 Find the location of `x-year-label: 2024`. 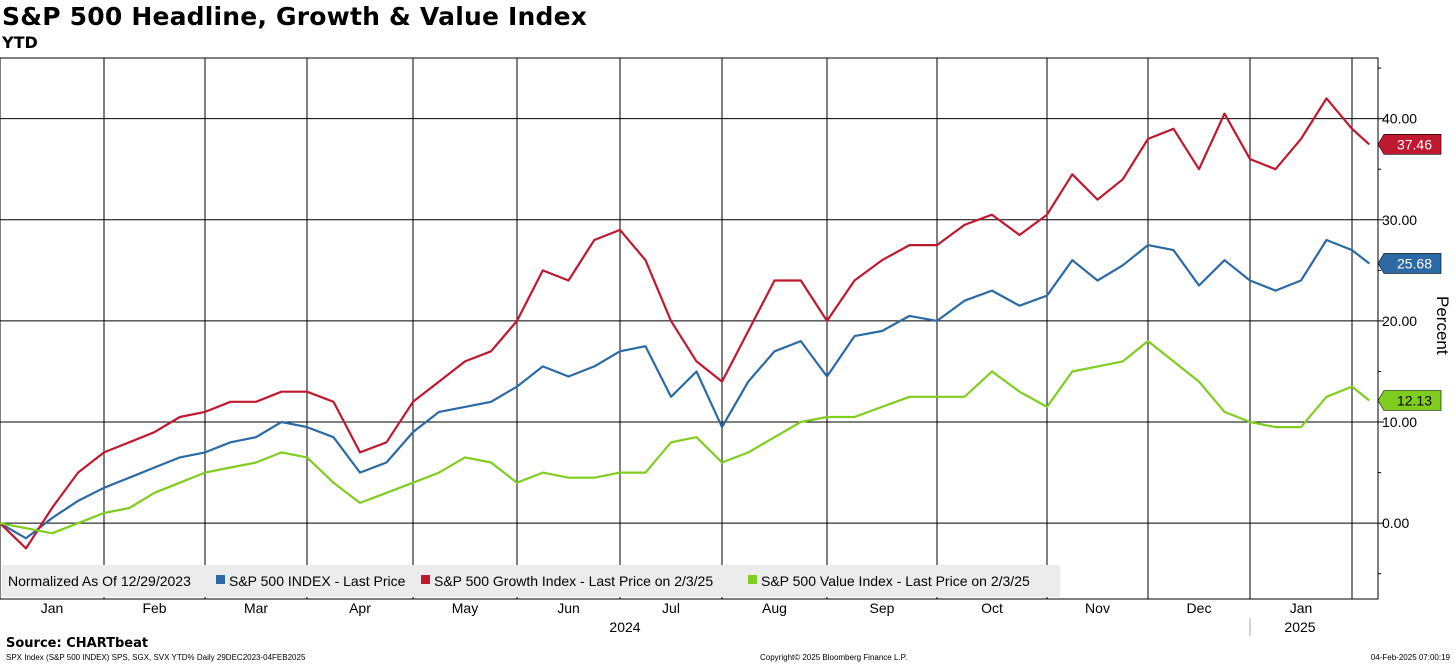

x-year-label: 2024 is located at coordinates (624, 627).